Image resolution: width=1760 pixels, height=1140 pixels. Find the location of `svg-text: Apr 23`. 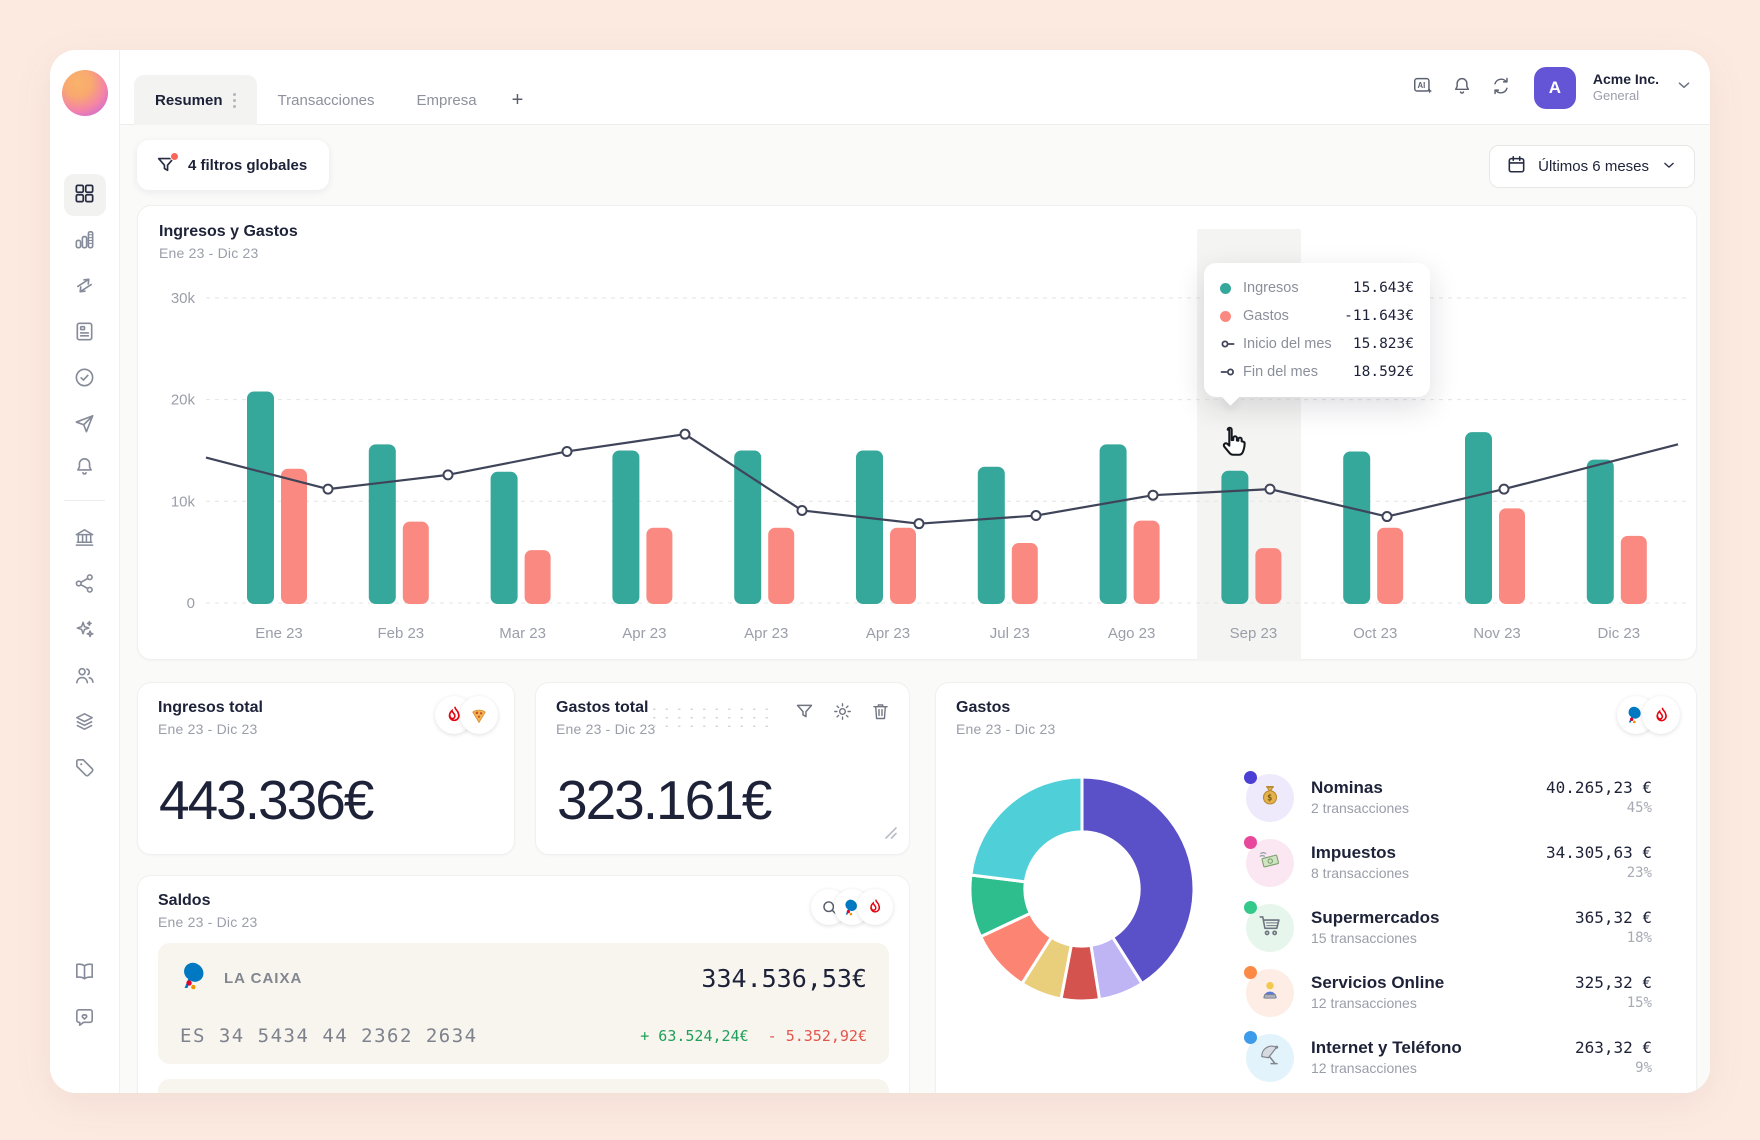

svg-text: Apr 23 is located at coordinates (888, 633).